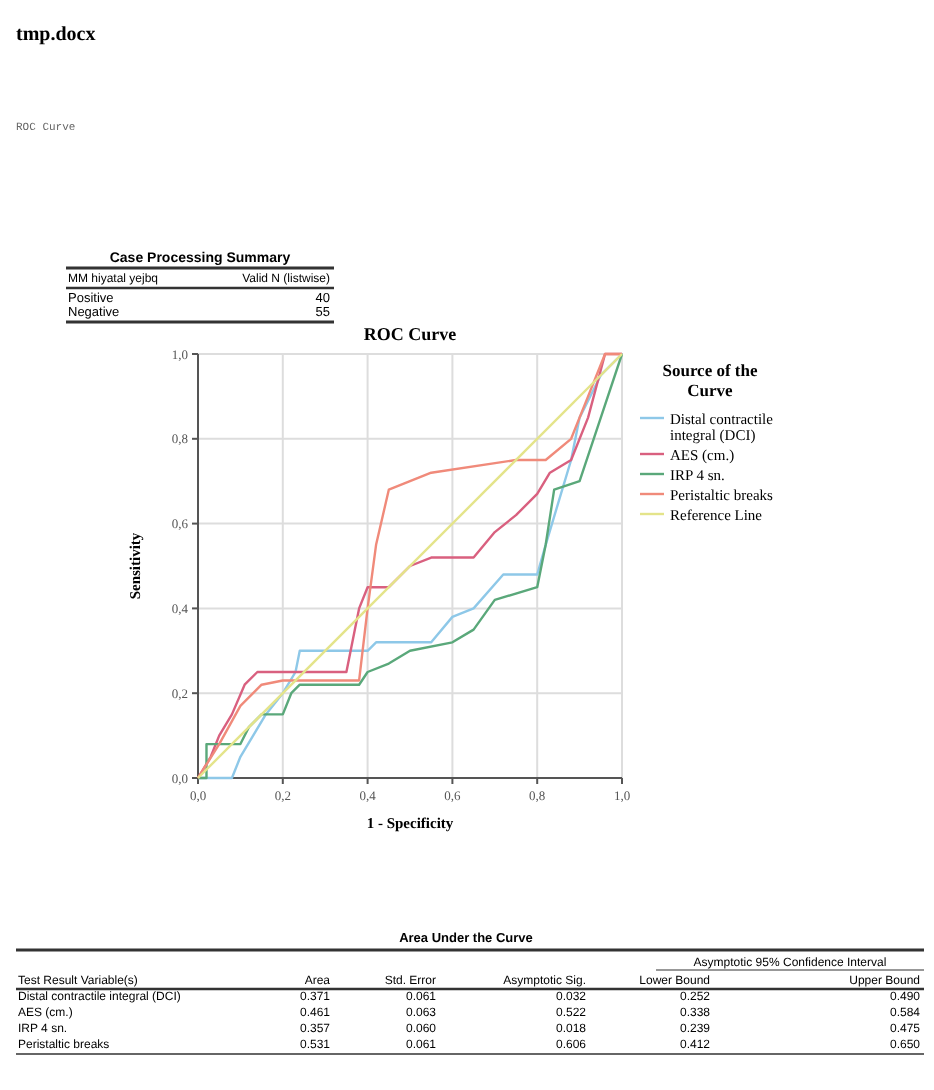 The width and height of the screenshot is (934, 1090). I want to click on text: tmp.docx, so click(56, 35).